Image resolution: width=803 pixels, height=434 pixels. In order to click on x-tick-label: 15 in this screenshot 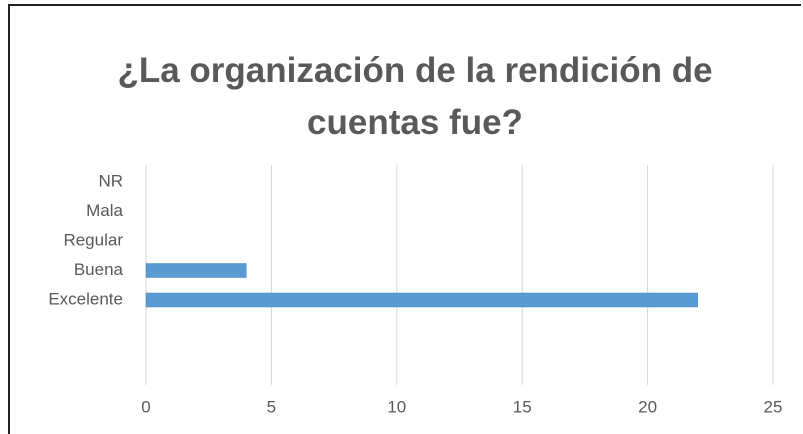, I will do `click(522, 406)`.